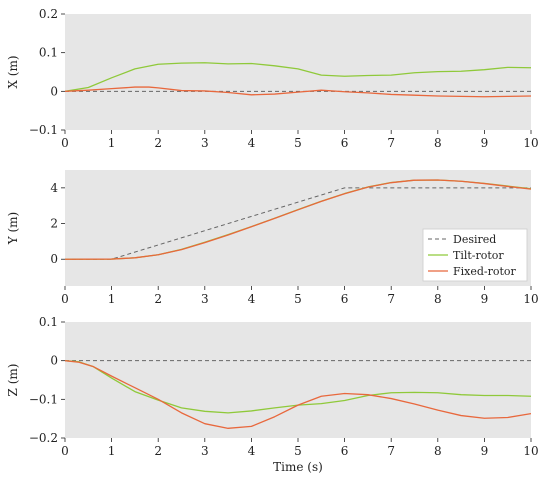 This screenshot has width=550, height=488. I want to click on x-axis-label: Time (s), so click(298, 467).